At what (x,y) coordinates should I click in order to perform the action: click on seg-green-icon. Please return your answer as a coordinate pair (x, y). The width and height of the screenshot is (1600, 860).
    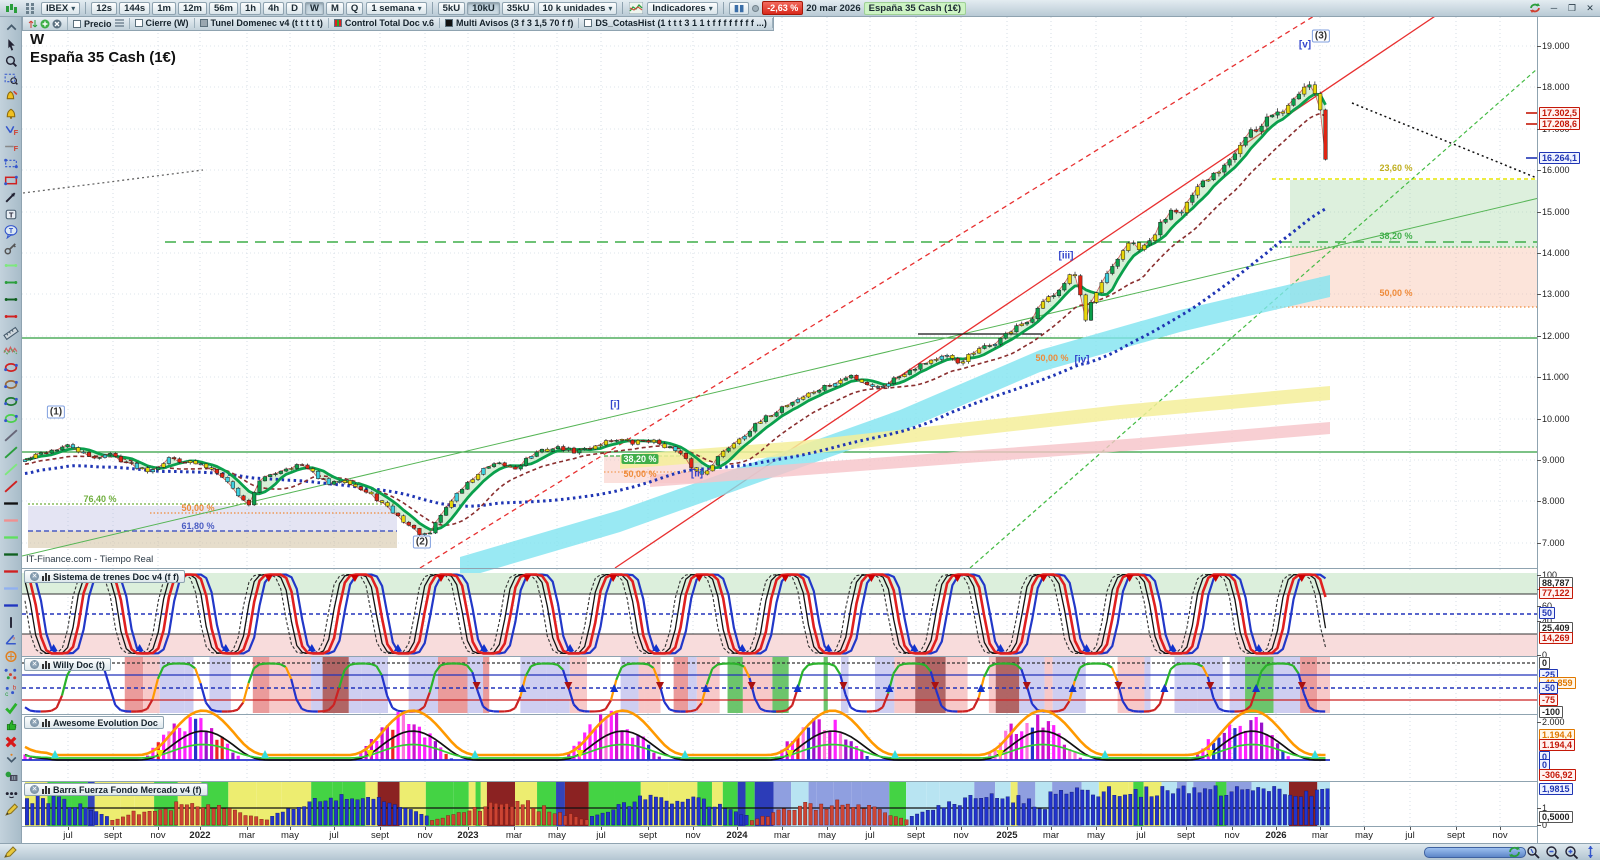
    Looking at the image, I should click on (11, 282).